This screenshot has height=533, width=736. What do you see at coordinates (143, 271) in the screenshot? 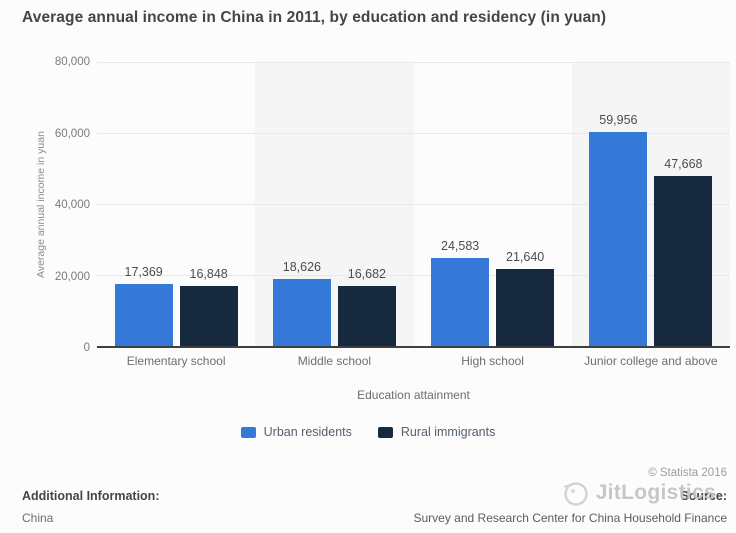
I see `bar-value-label: 17,369` at bounding box center [143, 271].